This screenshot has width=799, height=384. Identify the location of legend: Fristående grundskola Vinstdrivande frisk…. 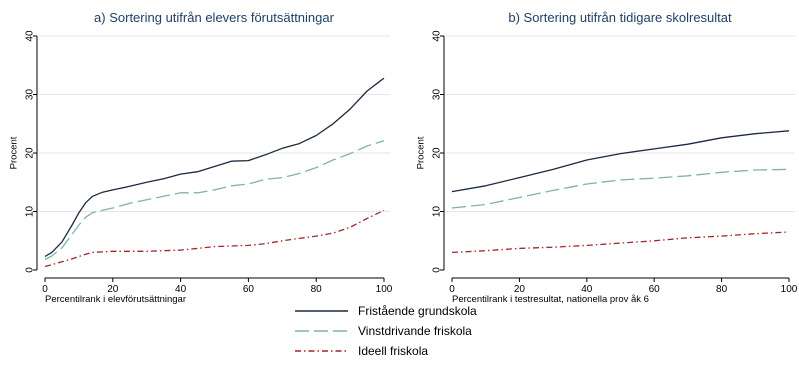
(386, 331).